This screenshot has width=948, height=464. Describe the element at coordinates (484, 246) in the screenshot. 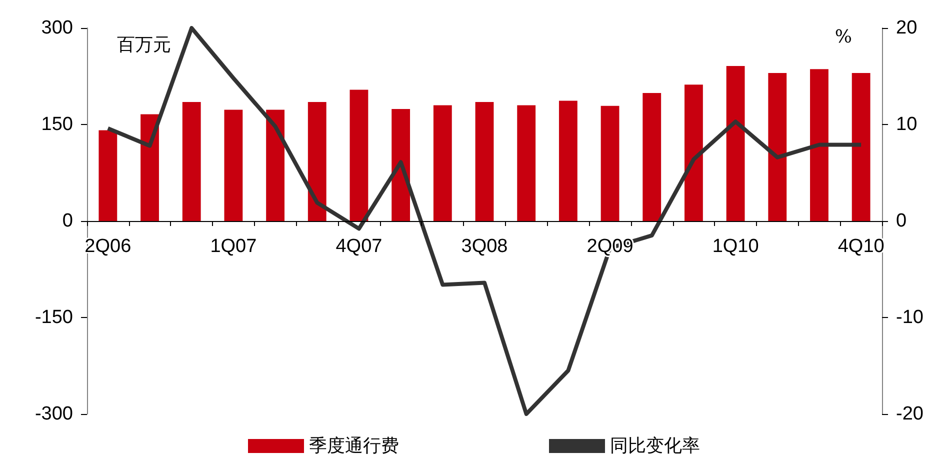

I see `x-tick-label: 3Q08` at that location.